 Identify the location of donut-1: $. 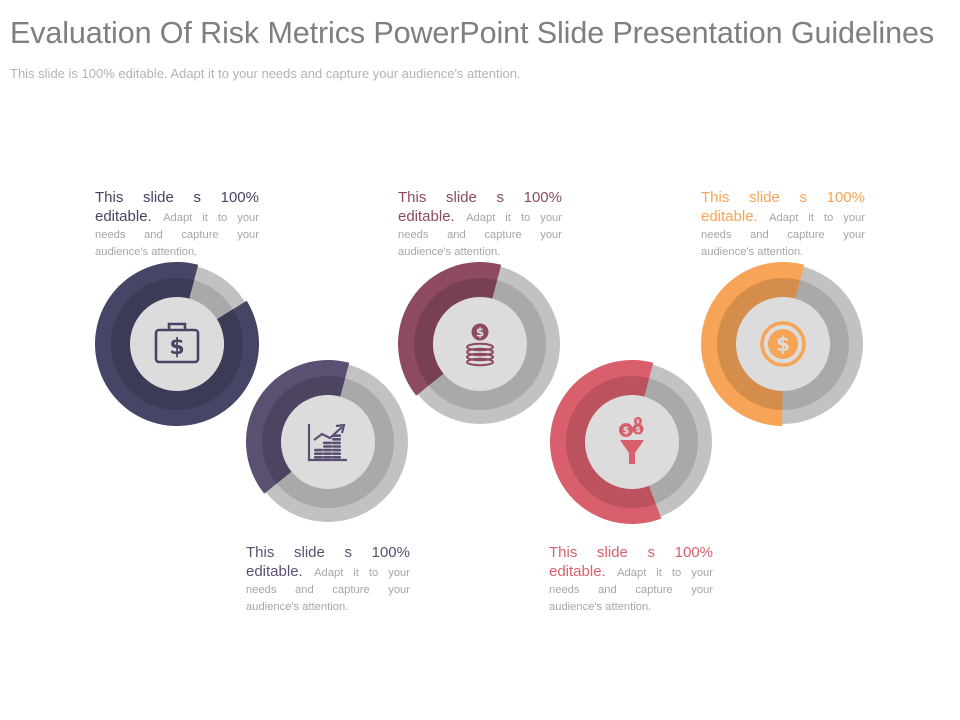
(177, 344).